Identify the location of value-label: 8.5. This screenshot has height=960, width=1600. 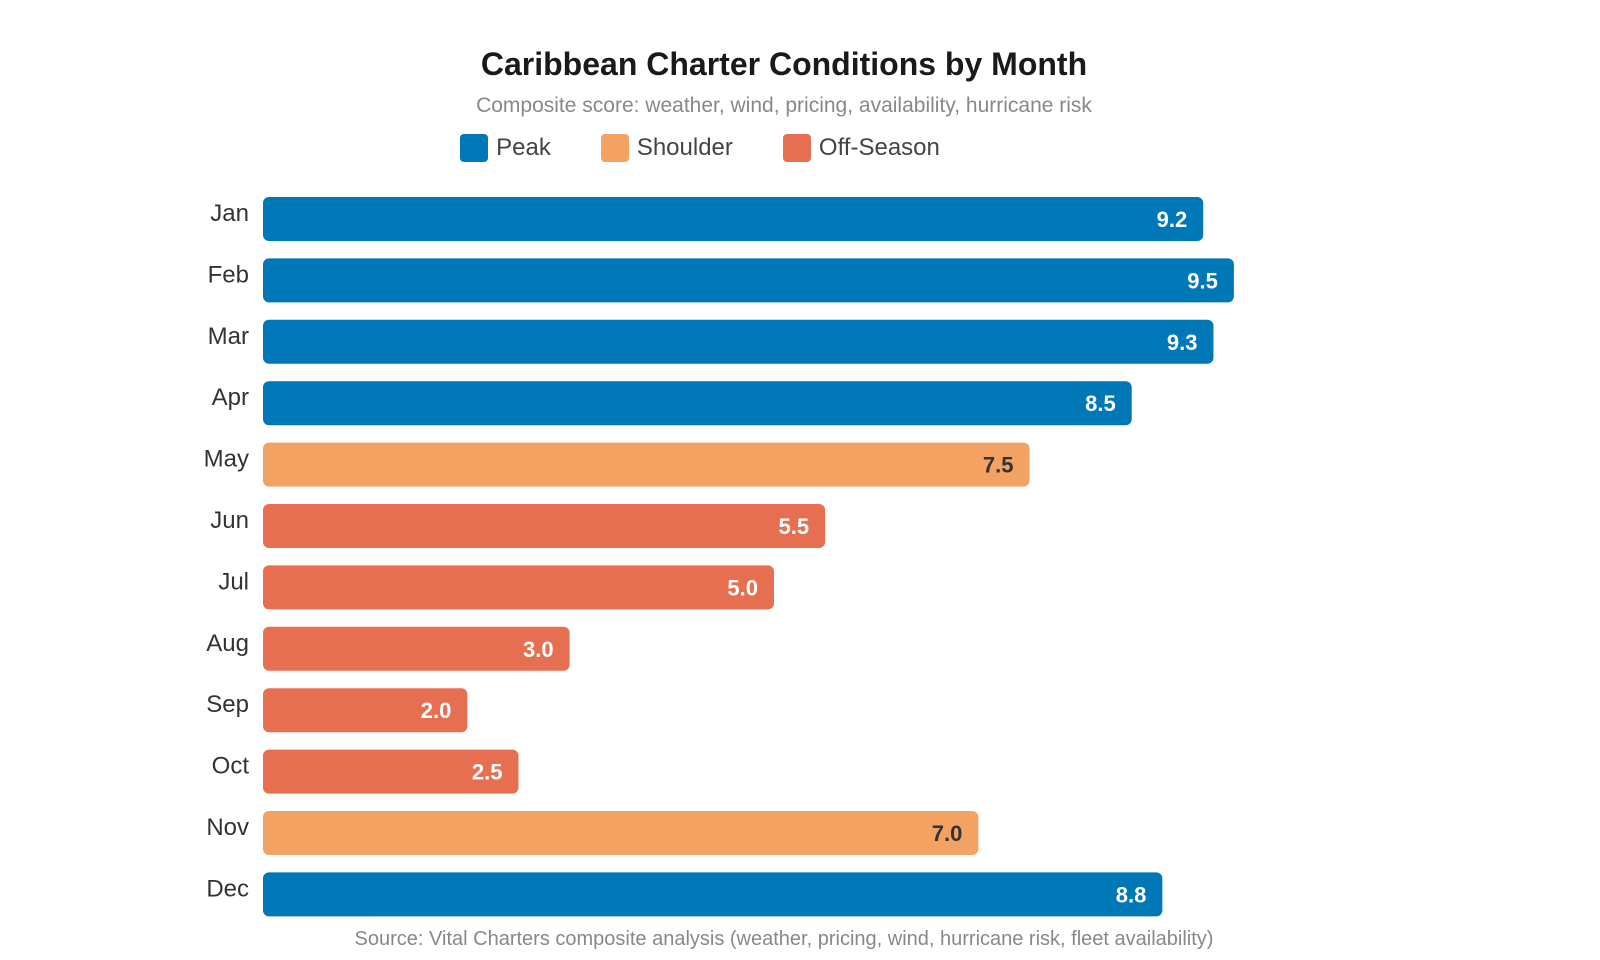
(1100, 403).